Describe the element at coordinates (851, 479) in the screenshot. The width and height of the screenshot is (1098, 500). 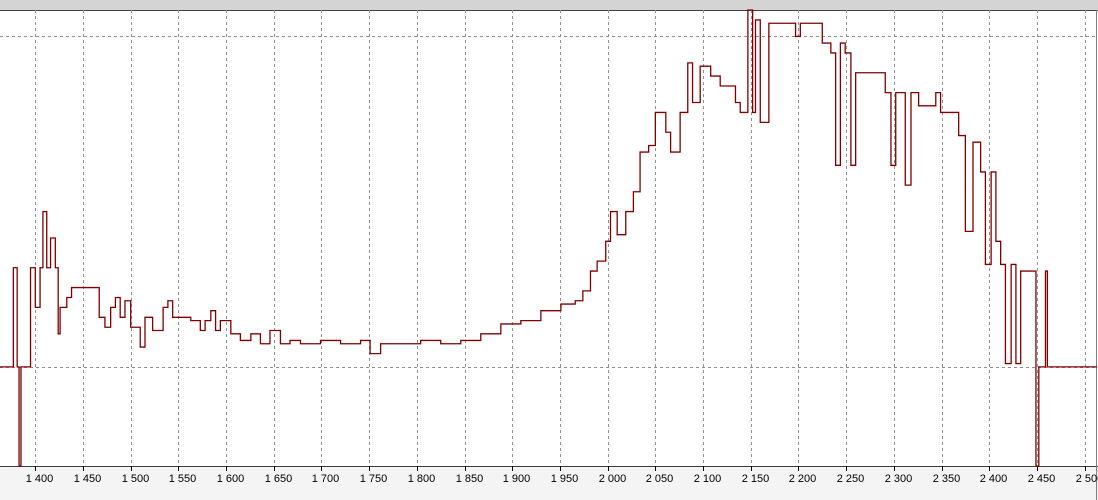
I see `x-tick-label: 2 250` at that location.